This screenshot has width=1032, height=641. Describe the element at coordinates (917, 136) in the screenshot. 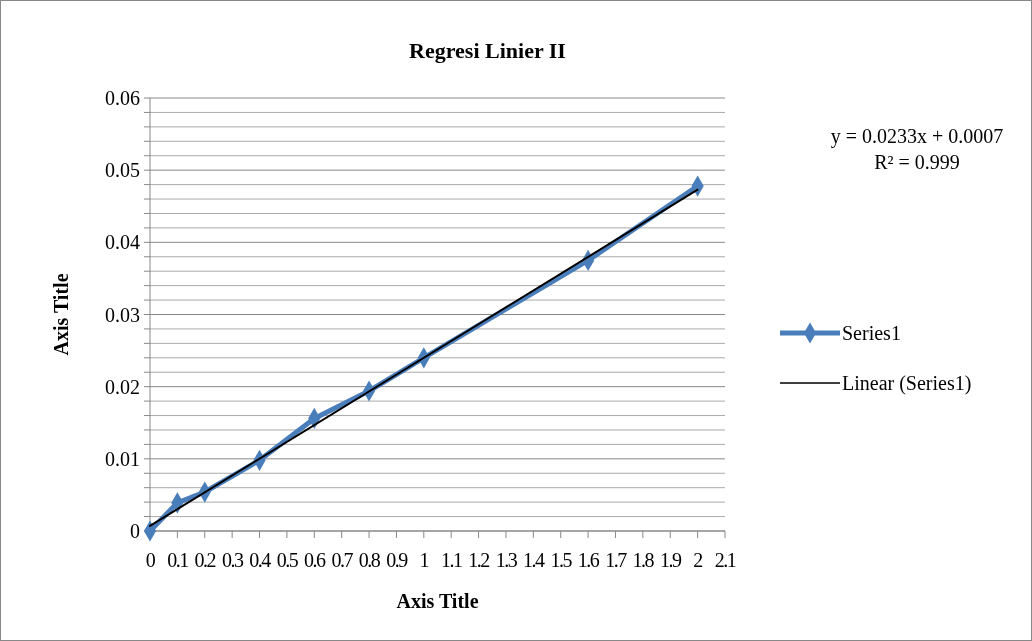

I see `text: y = 0.0233x + 0.0007` at that location.